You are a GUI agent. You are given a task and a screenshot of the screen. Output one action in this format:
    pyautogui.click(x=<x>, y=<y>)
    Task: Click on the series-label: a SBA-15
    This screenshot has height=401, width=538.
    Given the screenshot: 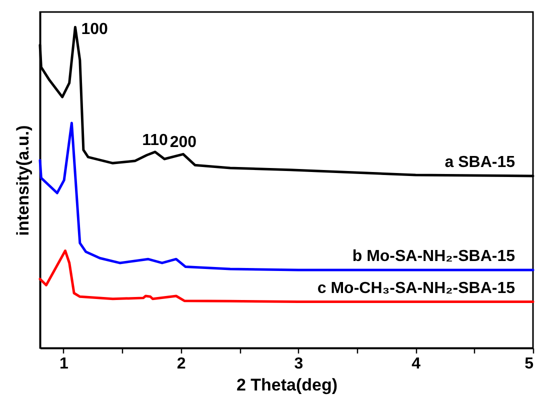 What is the action you would take?
    pyautogui.click(x=480, y=162)
    